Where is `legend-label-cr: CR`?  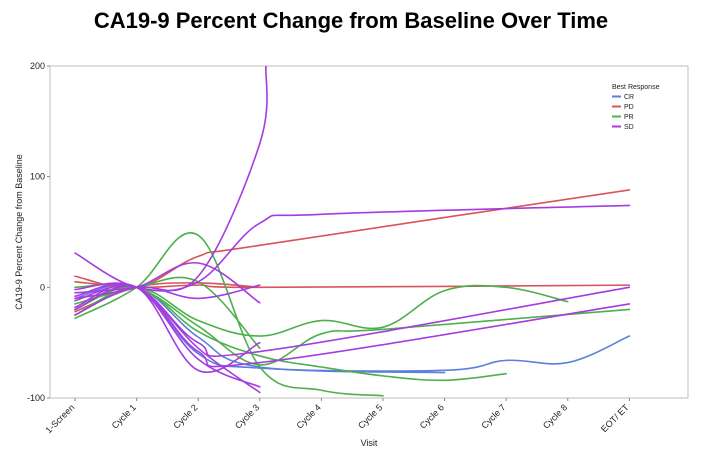 legend-label-cr: CR is located at coordinates (629, 97).